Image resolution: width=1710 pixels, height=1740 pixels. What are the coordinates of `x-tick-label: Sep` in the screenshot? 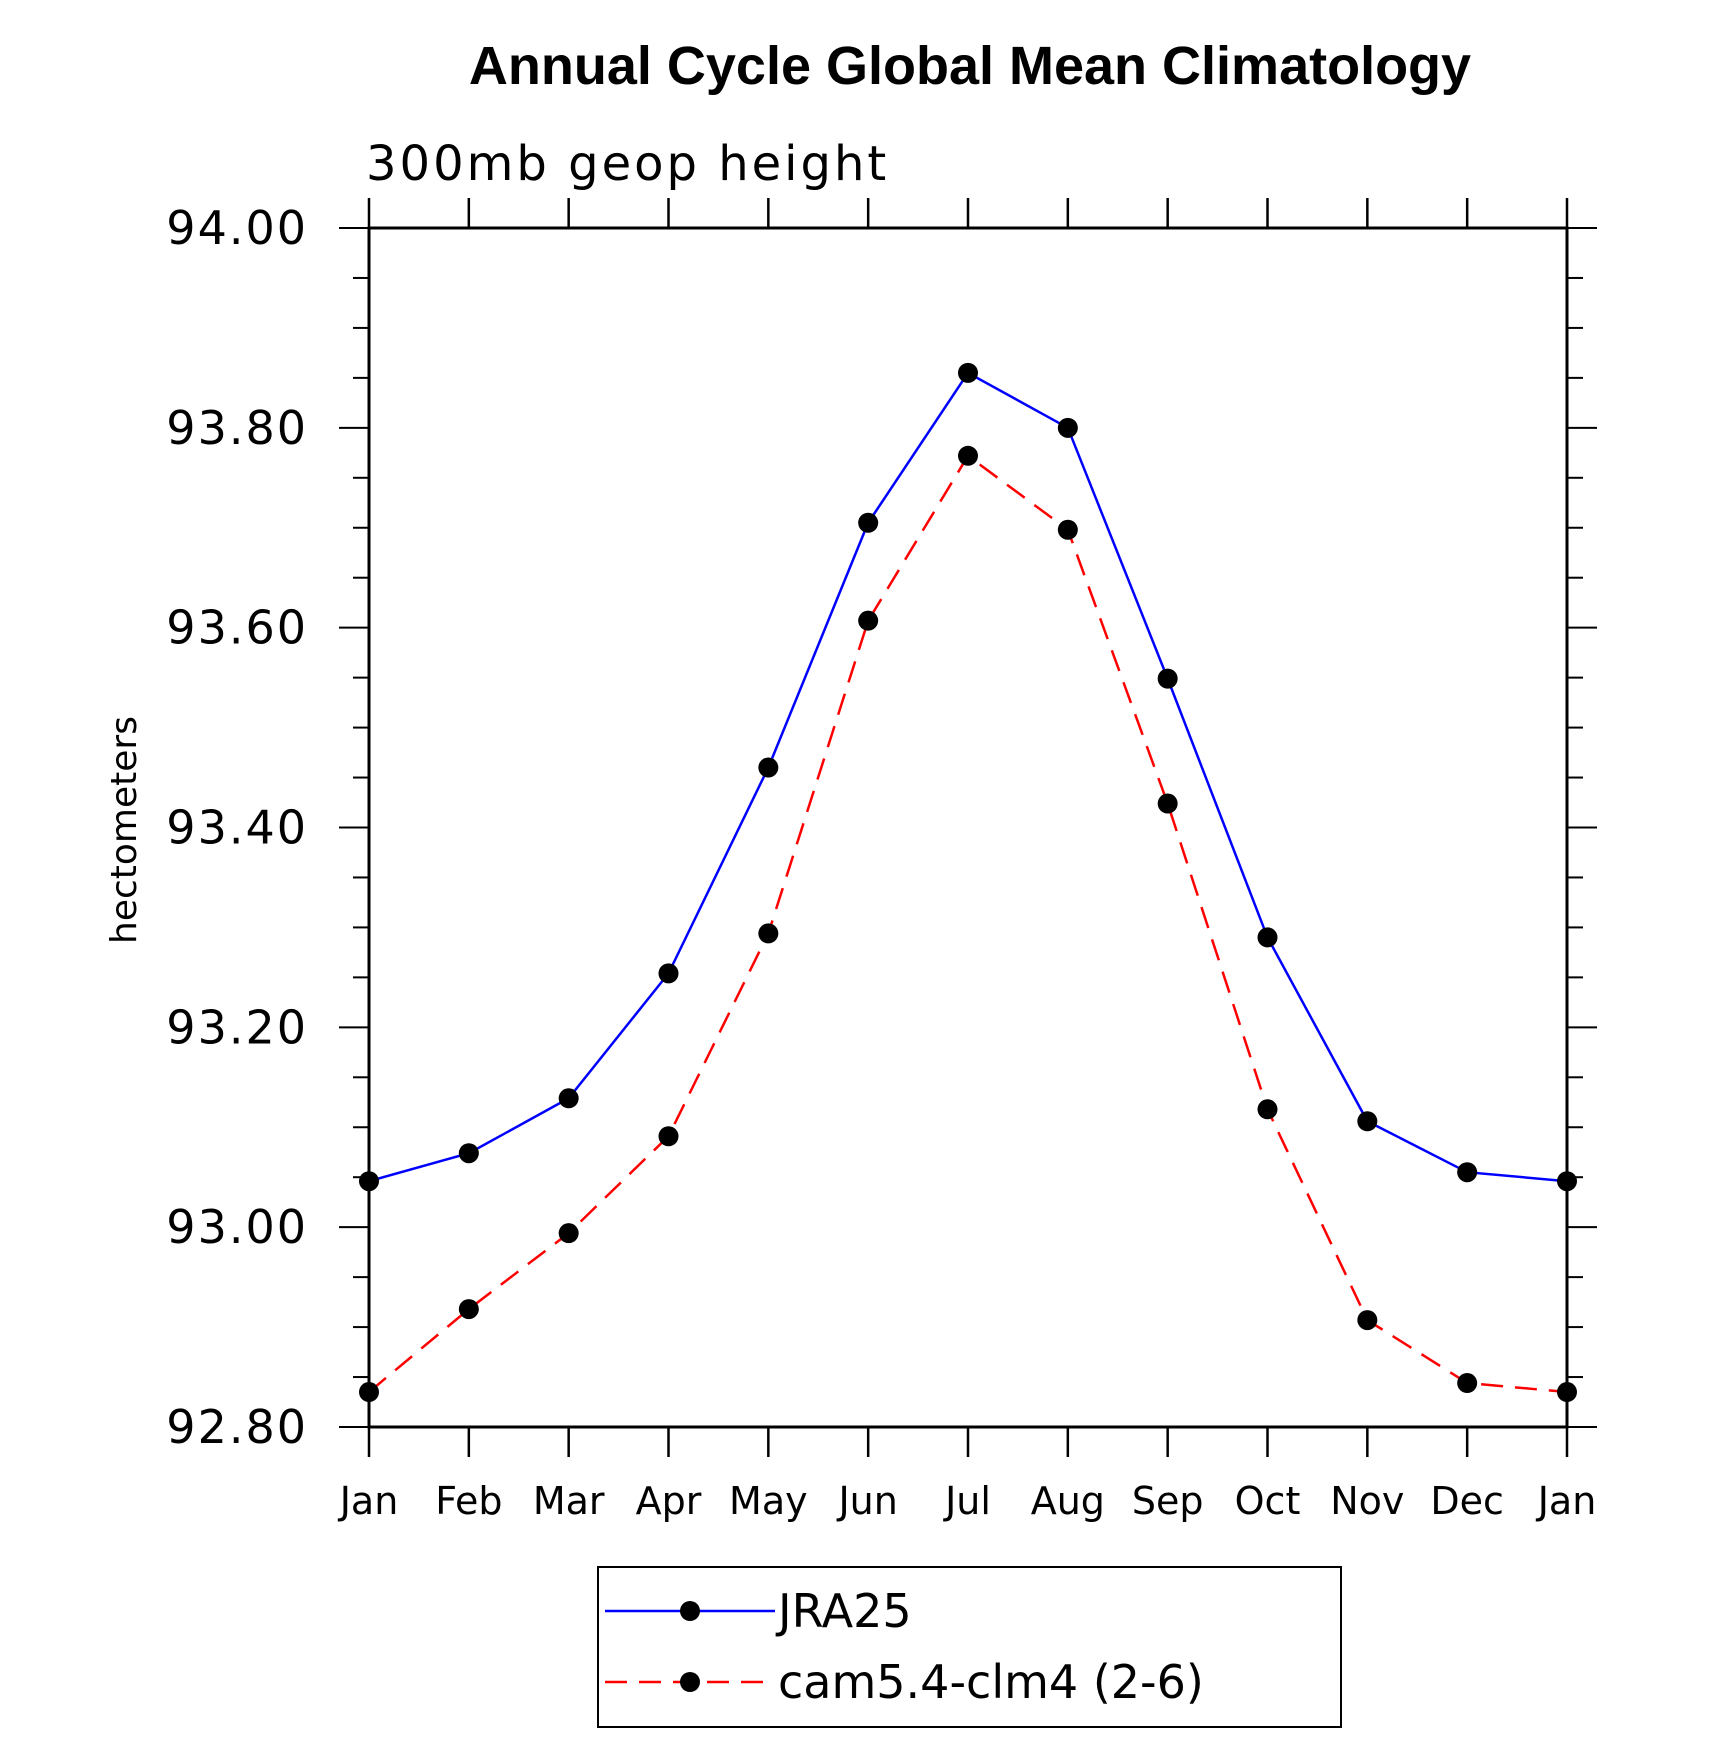 It's located at (1168, 1501).